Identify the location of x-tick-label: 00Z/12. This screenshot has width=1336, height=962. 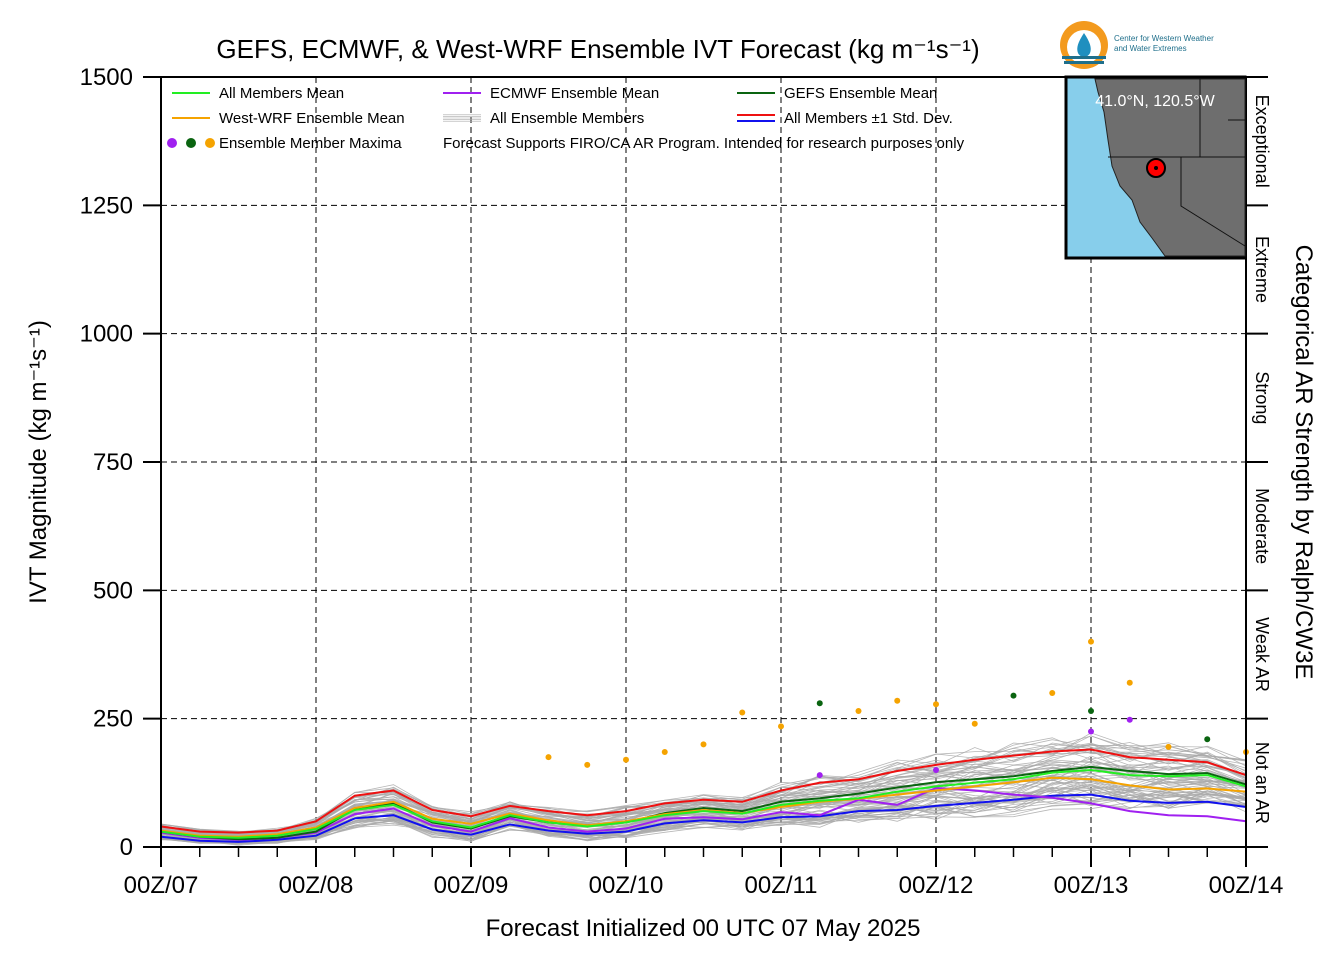
(936, 885).